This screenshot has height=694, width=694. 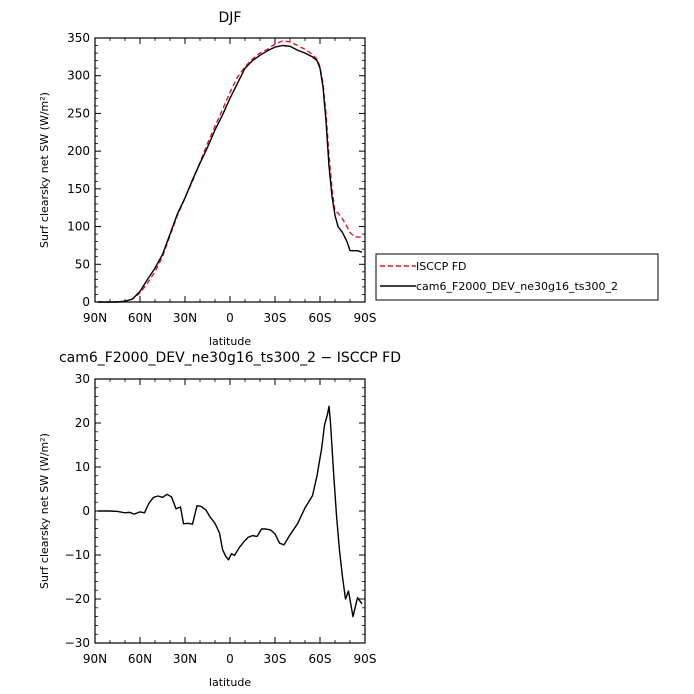 What do you see at coordinates (95, 659) in the screenshot?
I see `bottom-xtick-label: 90N` at bounding box center [95, 659].